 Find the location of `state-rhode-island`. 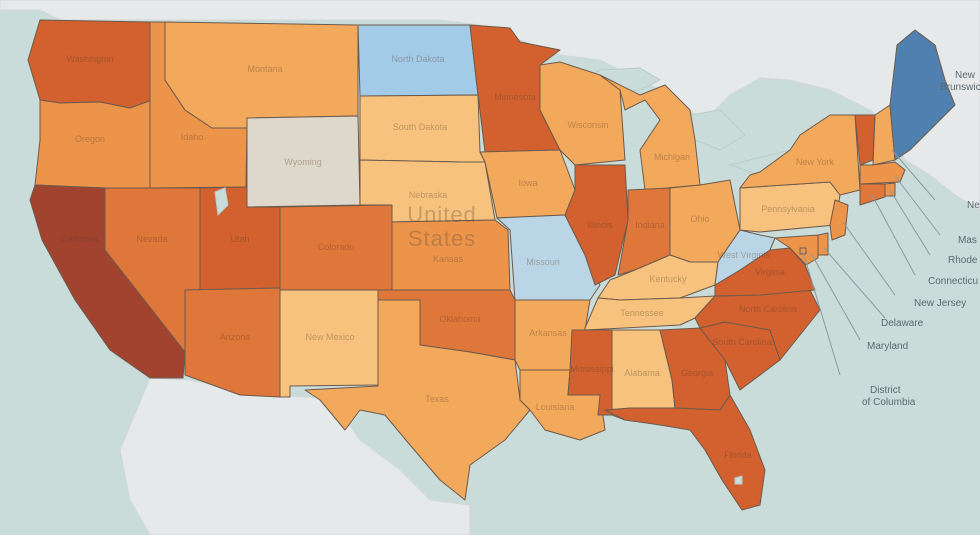

state-rhode-island is located at coordinates (890, 189).